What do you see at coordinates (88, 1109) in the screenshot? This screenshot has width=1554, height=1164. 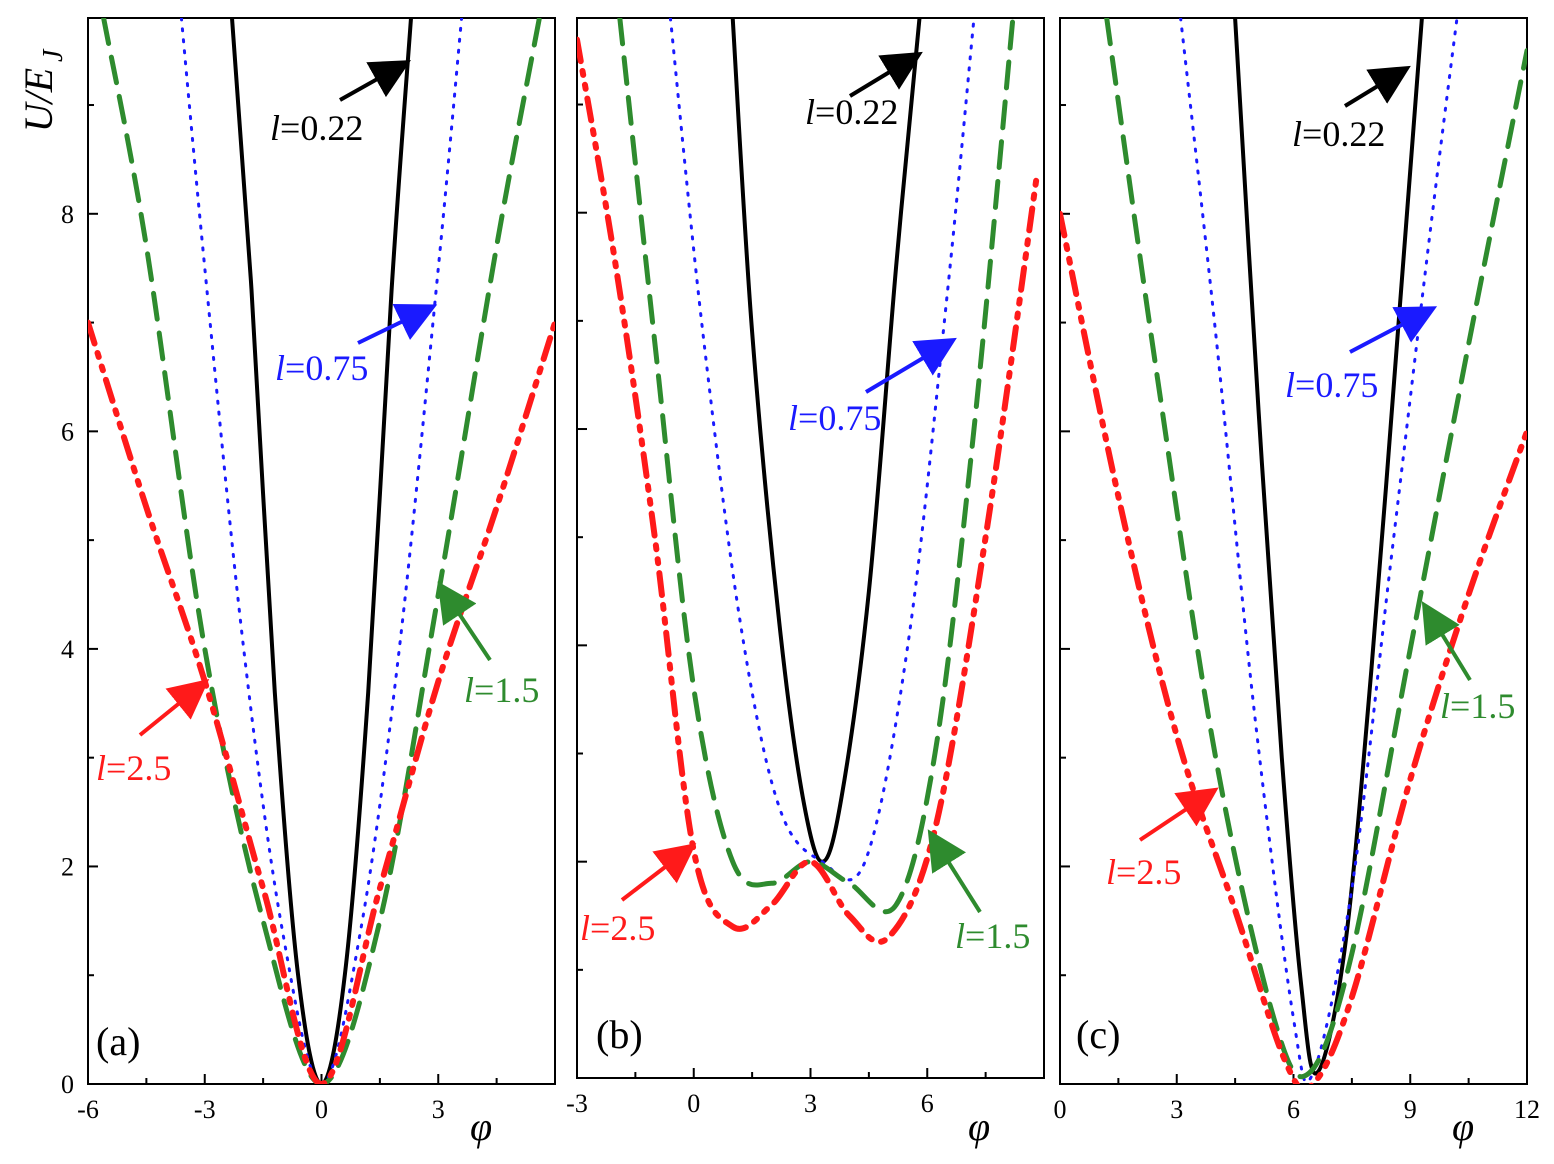 I see `x-tick-label: -6` at bounding box center [88, 1109].